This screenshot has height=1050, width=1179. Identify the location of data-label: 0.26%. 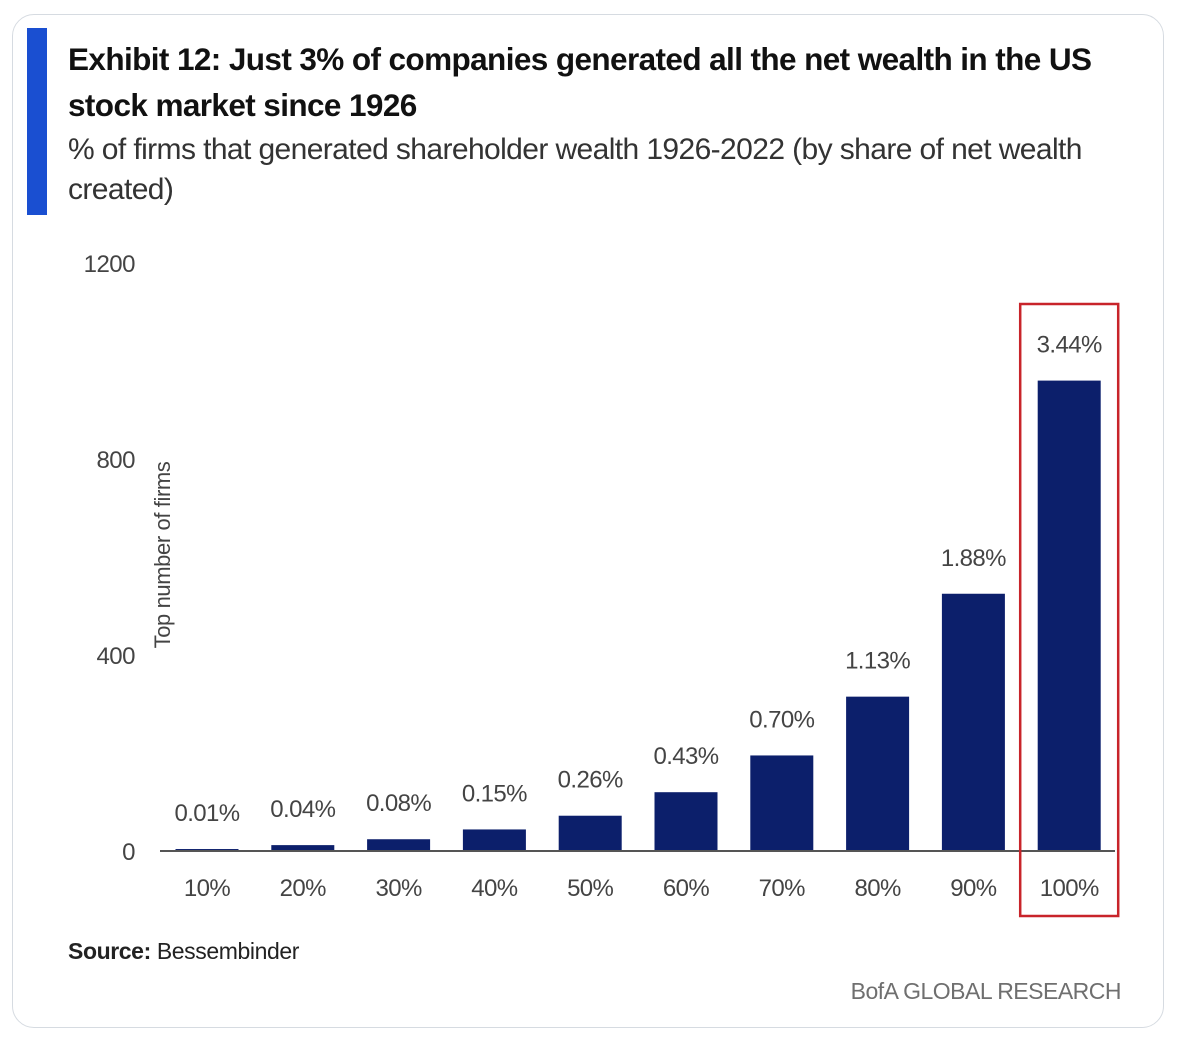
(590, 780).